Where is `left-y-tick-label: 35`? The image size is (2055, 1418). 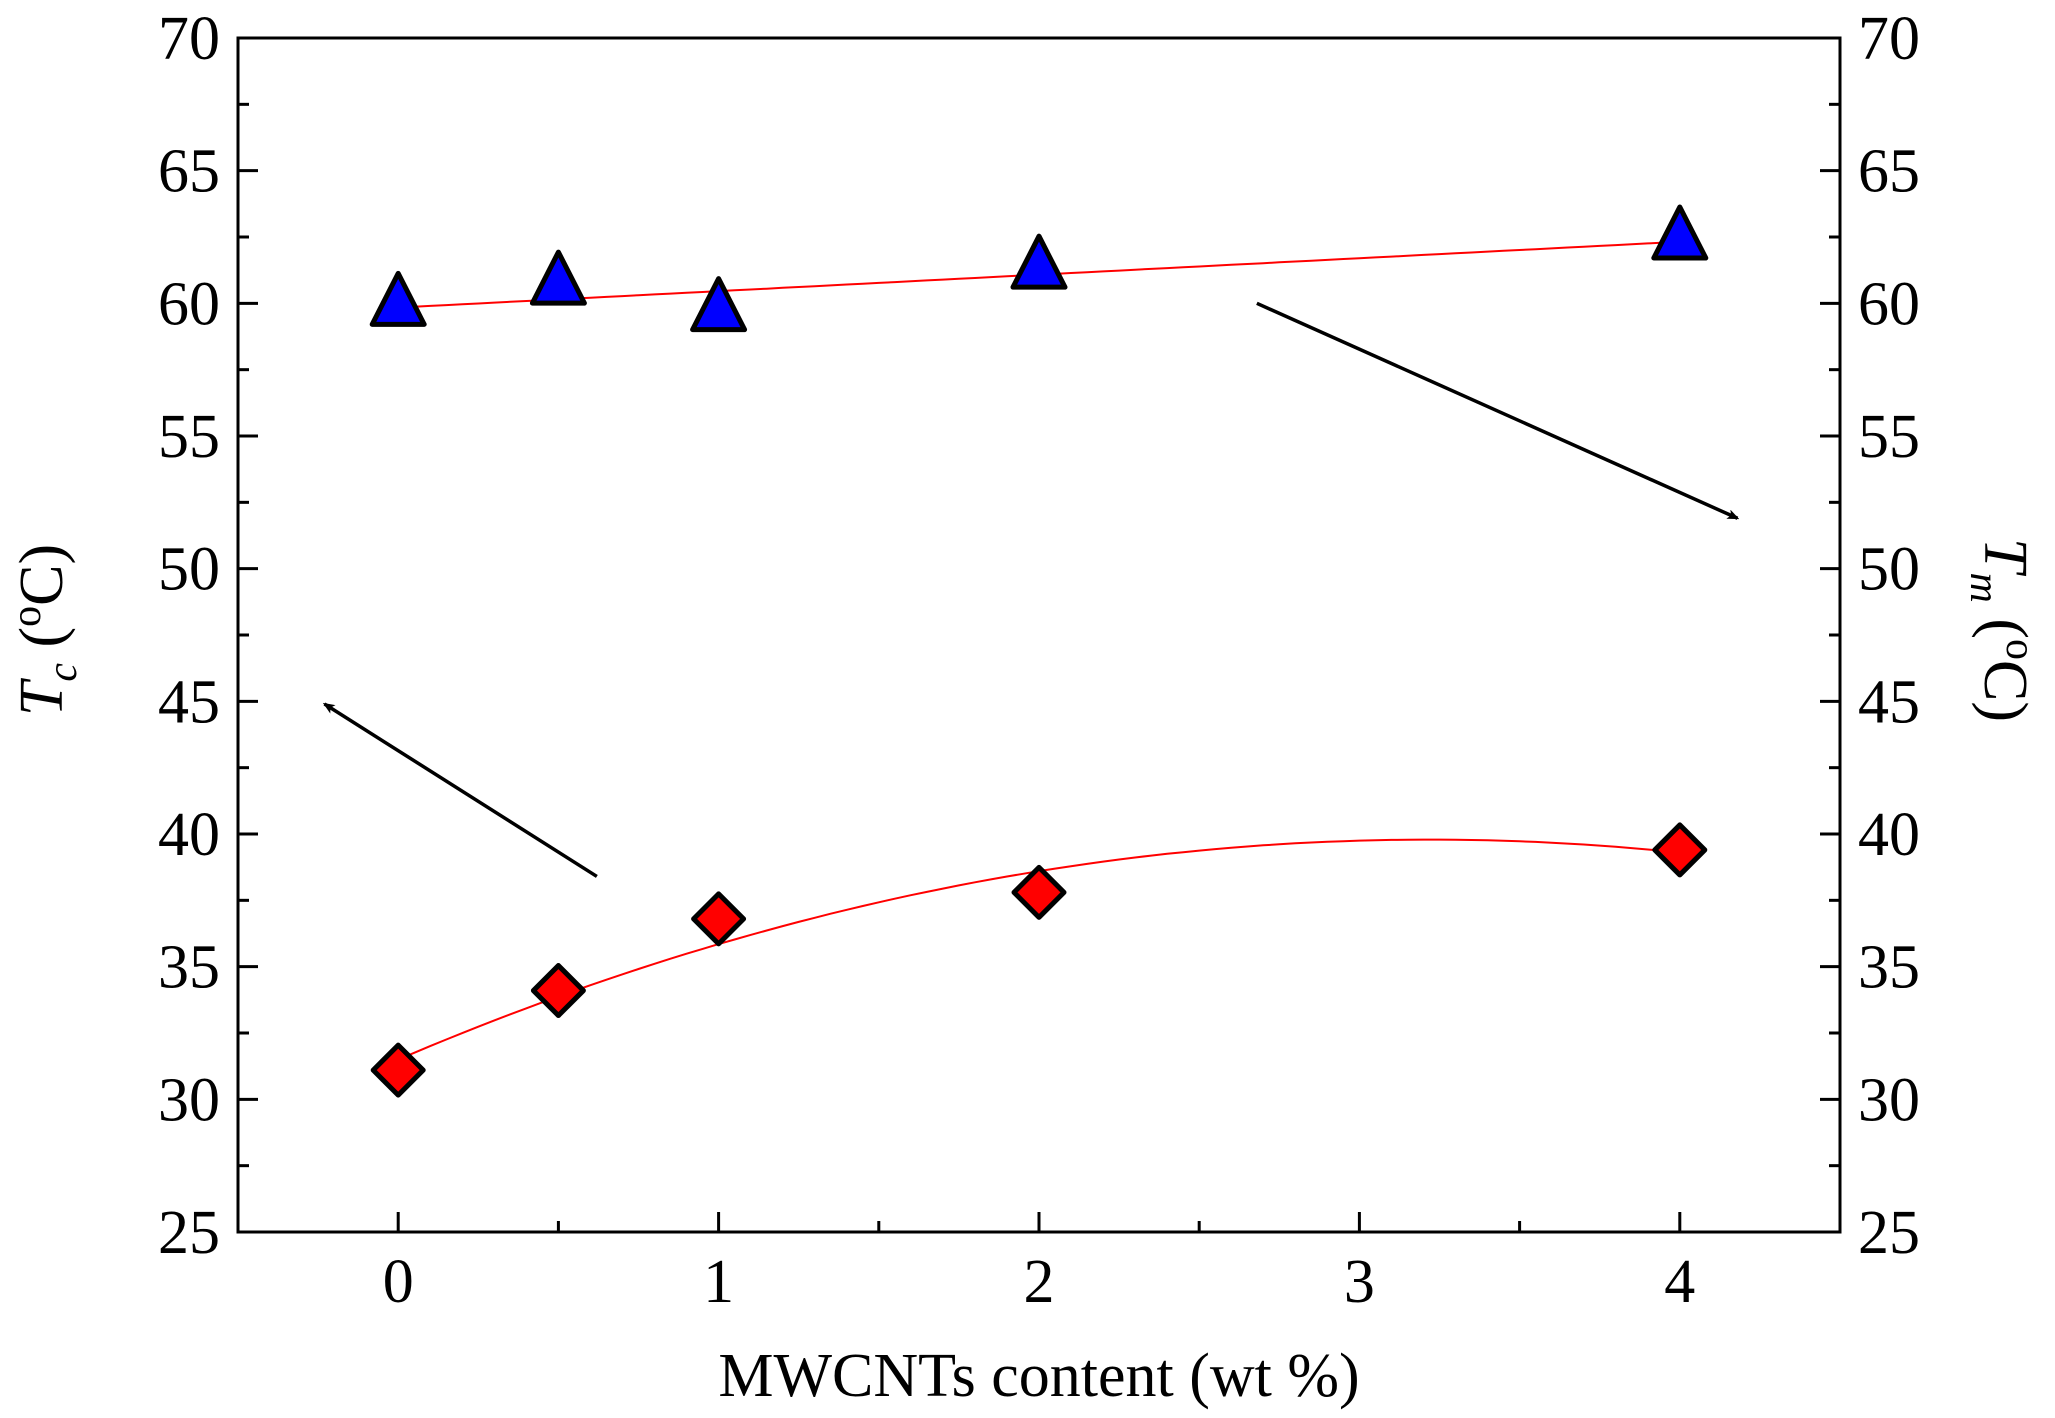 left-y-tick-label: 35 is located at coordinates (189, 968).